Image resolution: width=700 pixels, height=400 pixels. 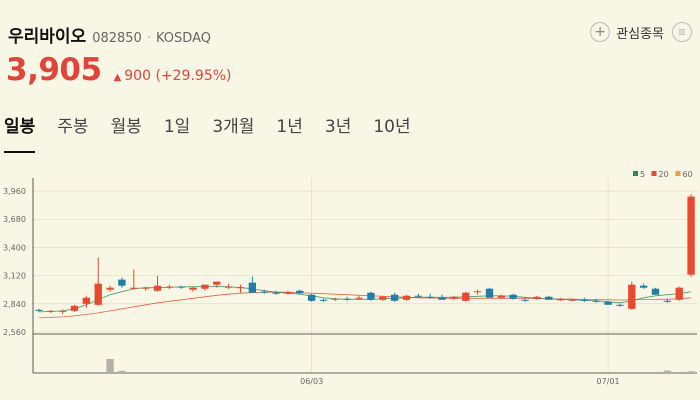 What do you see at coordinates (664, 174) in the screenshot?
I see `legend-label: 20` at bounding box center [664, 174].